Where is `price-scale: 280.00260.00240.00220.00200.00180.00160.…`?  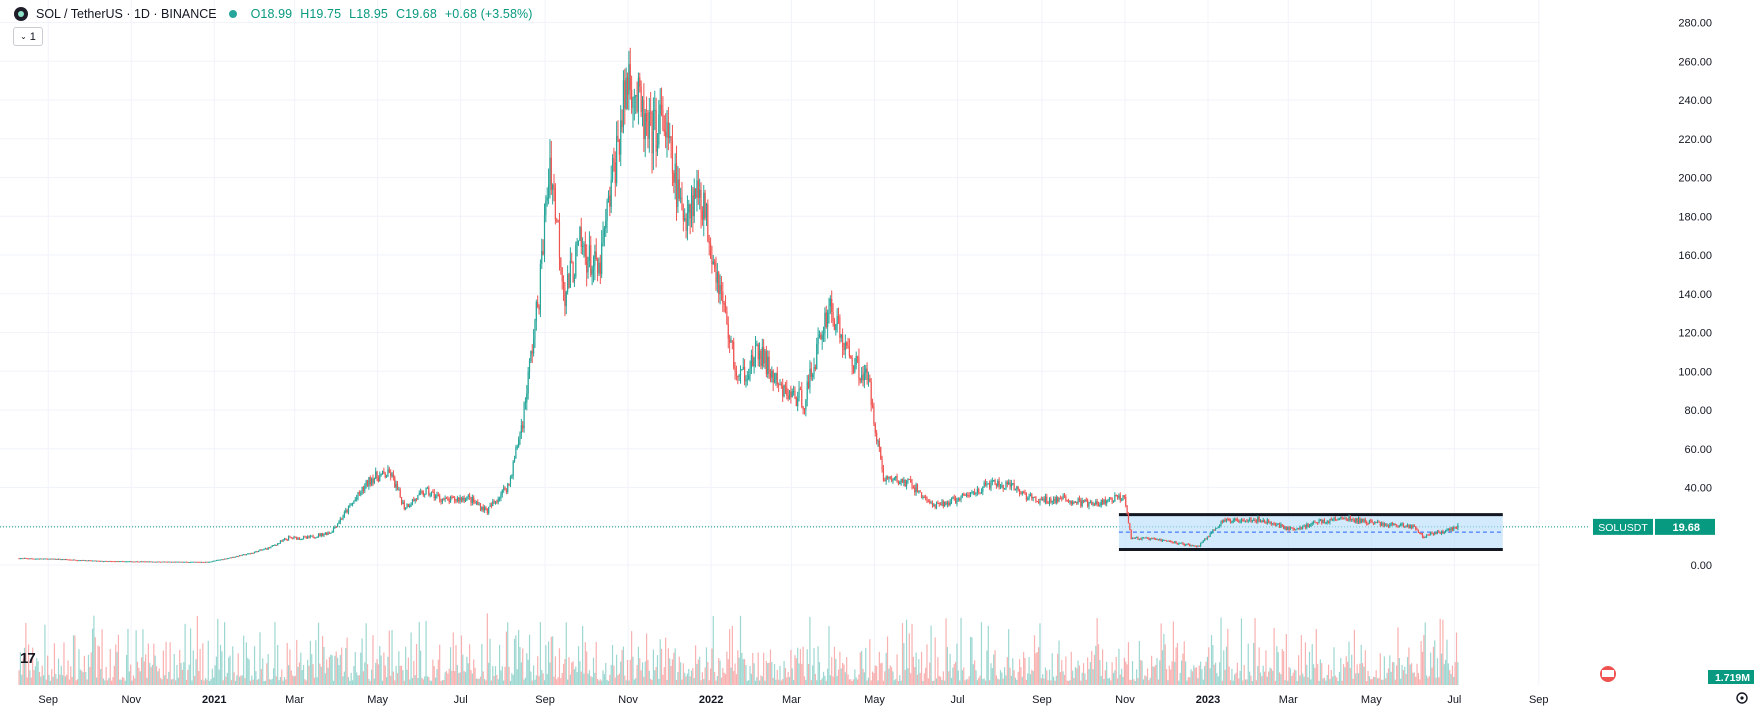
price-scale: 280.00260.00240.00220.00200.00180.00160.… is located at coordinates (1673, 361).